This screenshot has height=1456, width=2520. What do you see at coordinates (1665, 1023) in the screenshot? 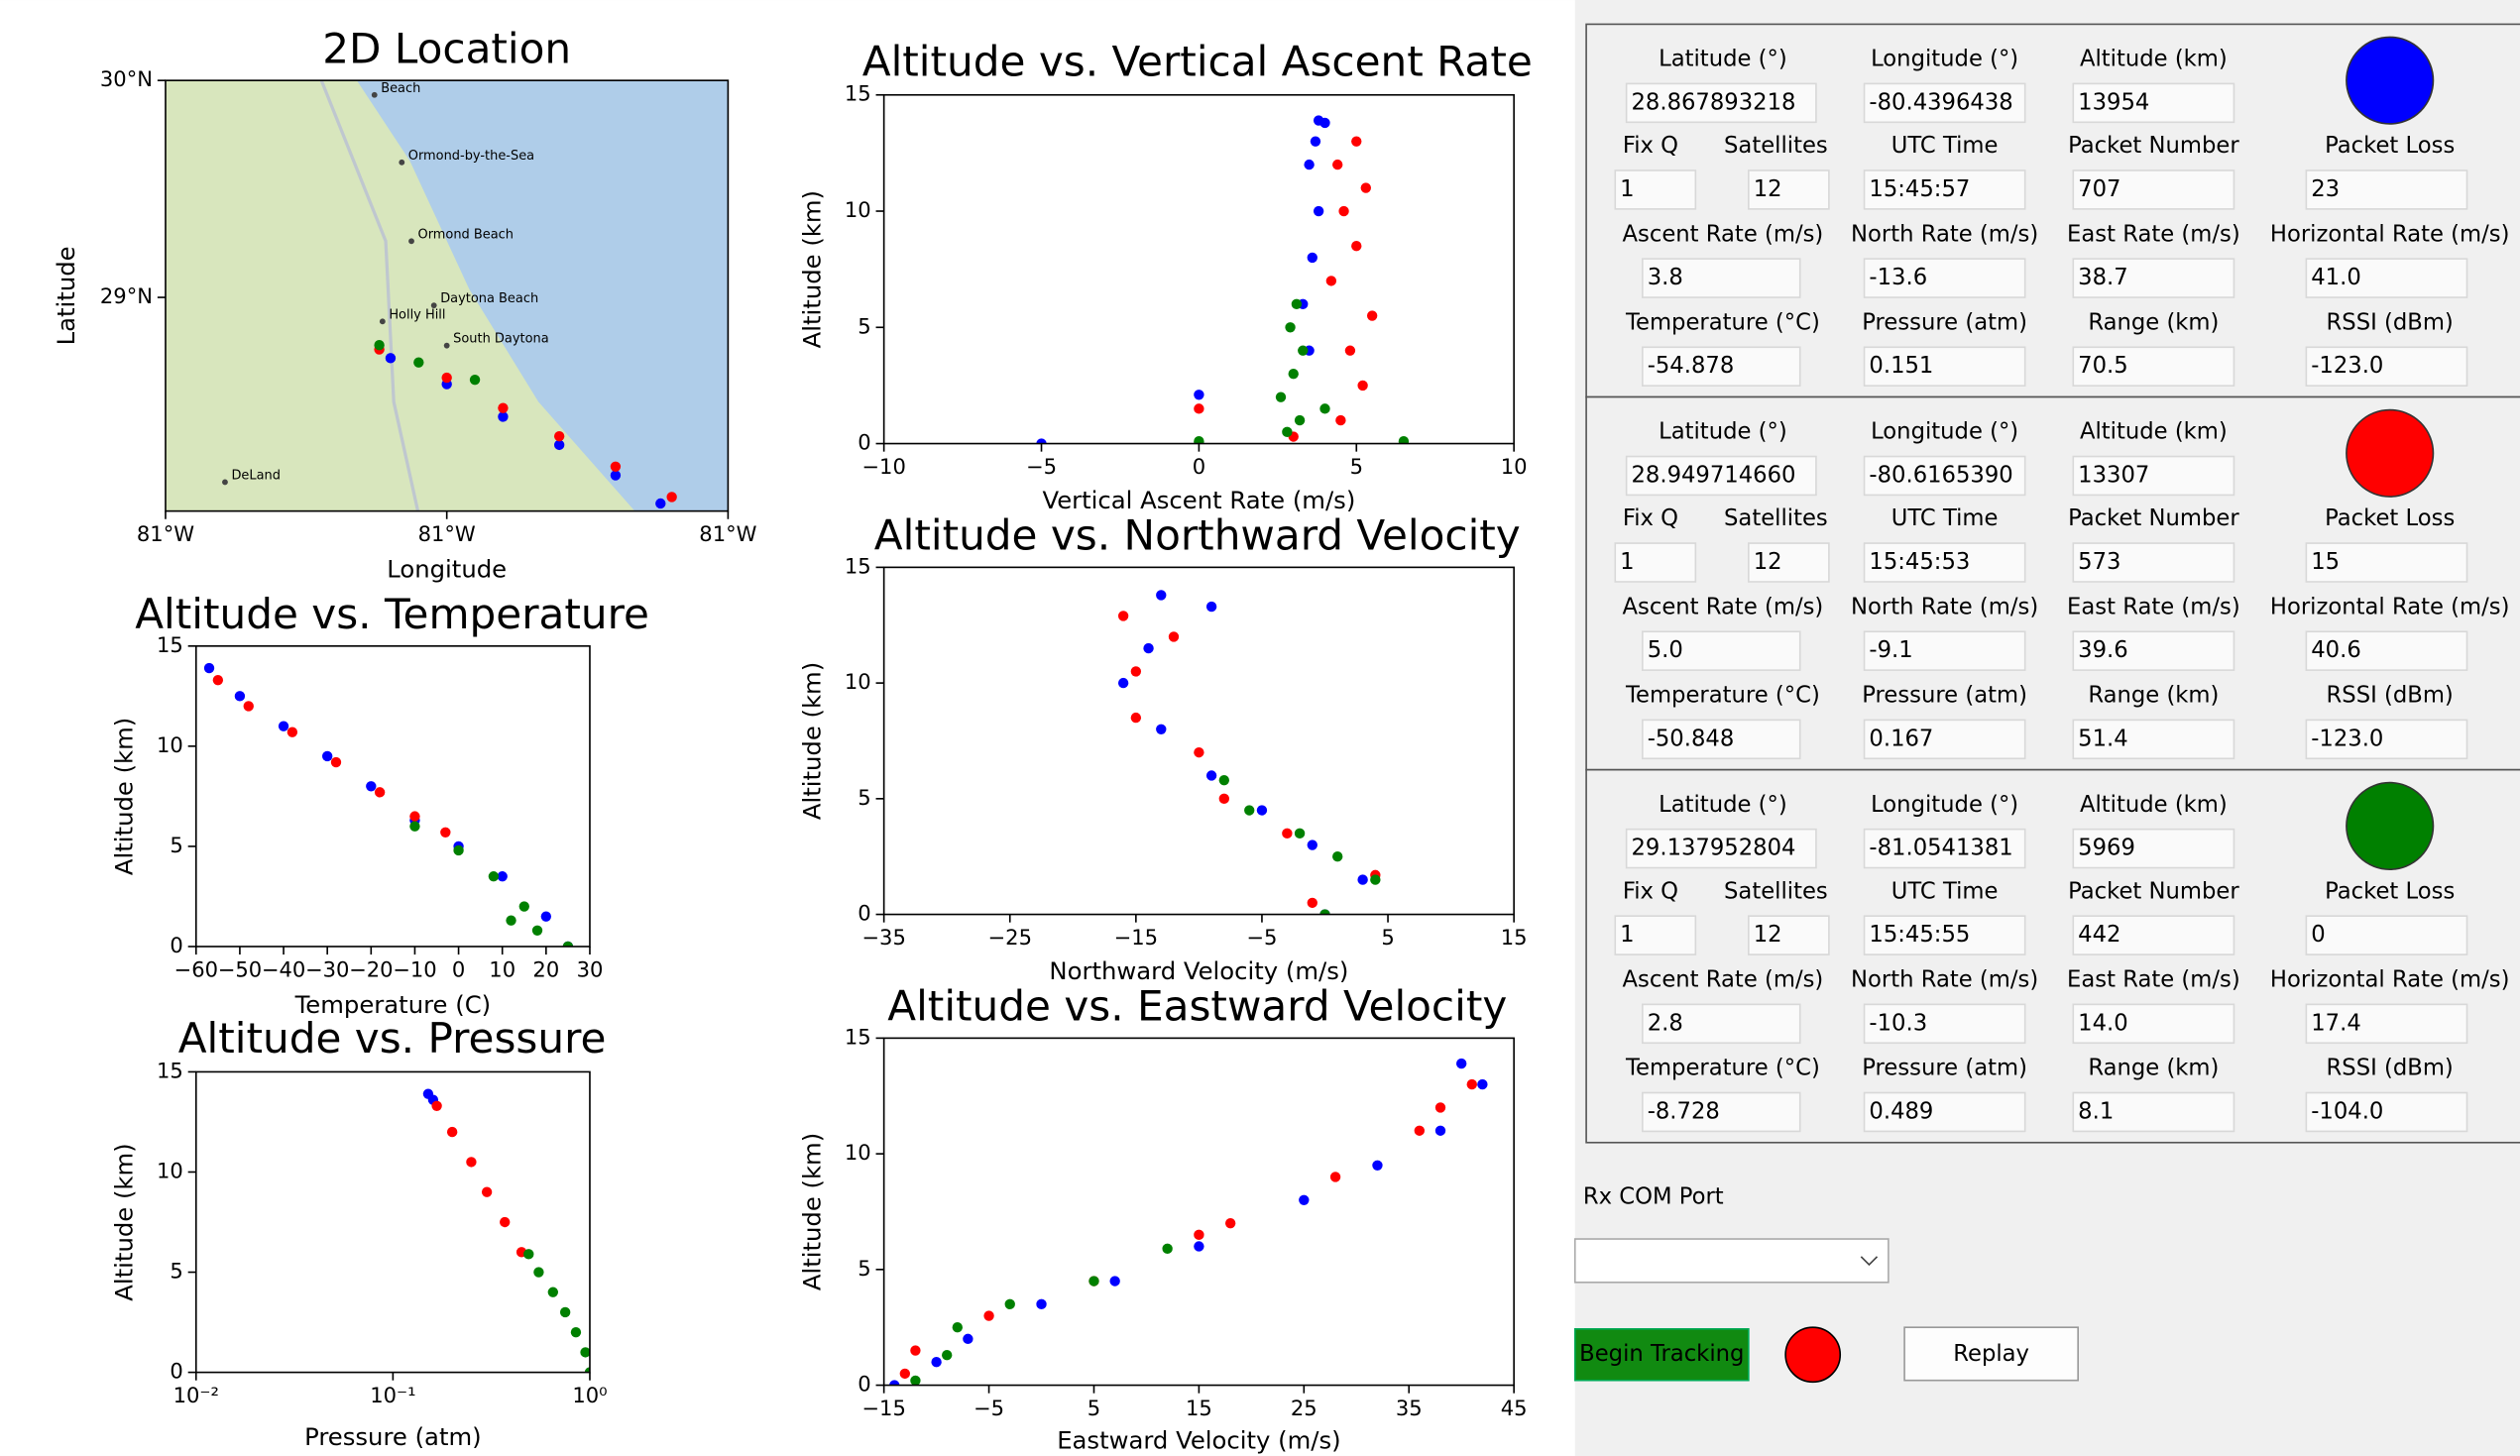
I see `field-value: 2.8` at bounding box center [1665, 1023].